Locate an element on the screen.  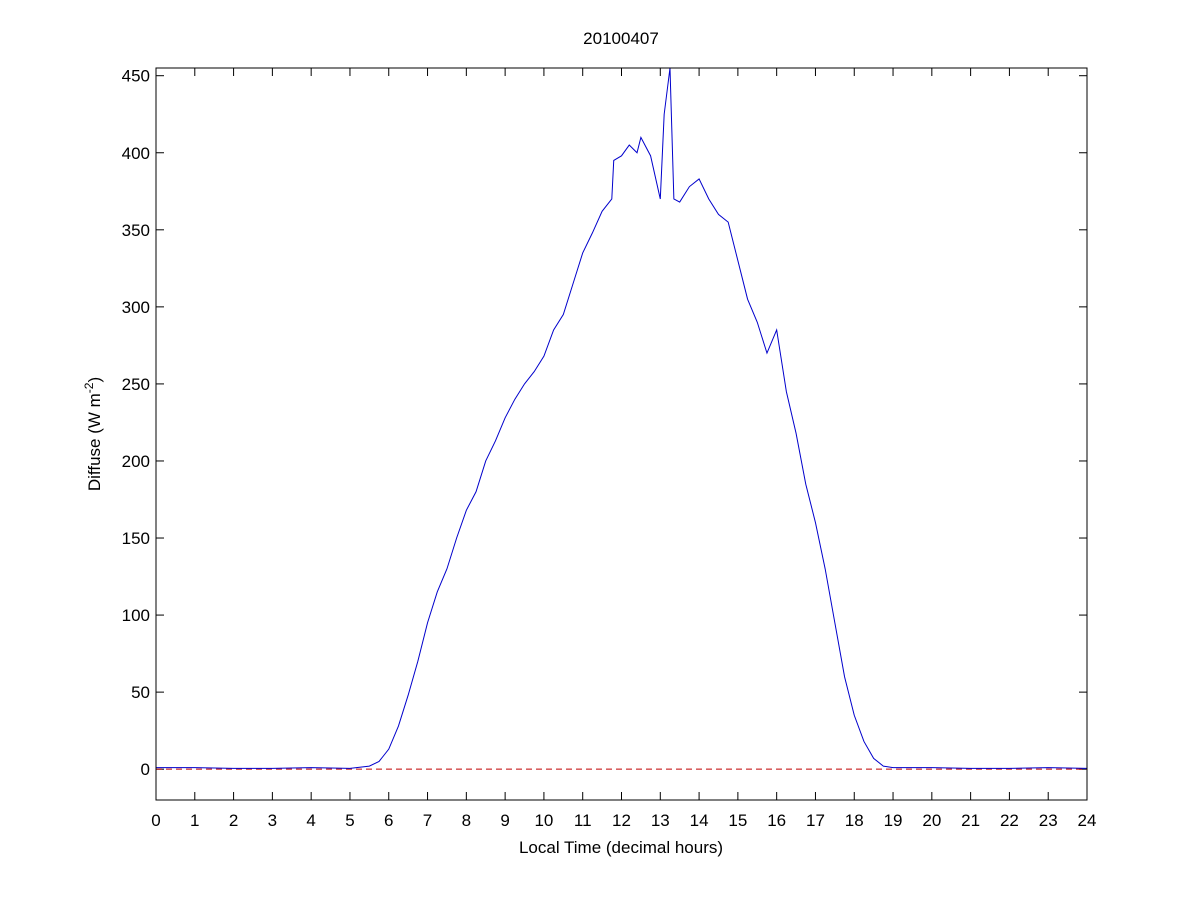
x-tick-label: 17 is located at coordinates (815, 820).